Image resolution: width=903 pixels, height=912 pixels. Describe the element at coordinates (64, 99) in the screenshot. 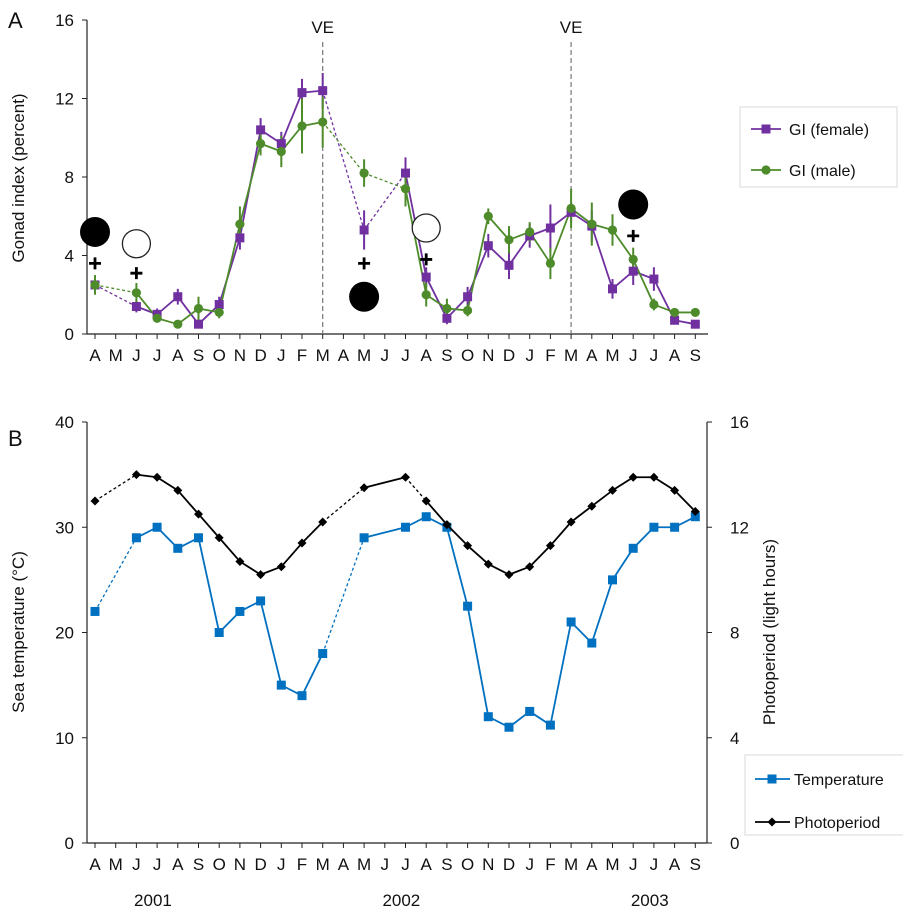

I see `y-tick-label: 12` at that location.